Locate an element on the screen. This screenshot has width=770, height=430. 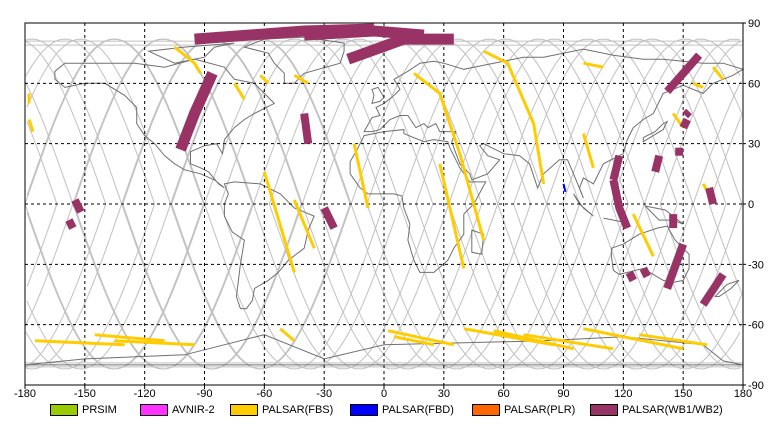
longitude-tick-label: 0 is located at coordinates (384, 394).